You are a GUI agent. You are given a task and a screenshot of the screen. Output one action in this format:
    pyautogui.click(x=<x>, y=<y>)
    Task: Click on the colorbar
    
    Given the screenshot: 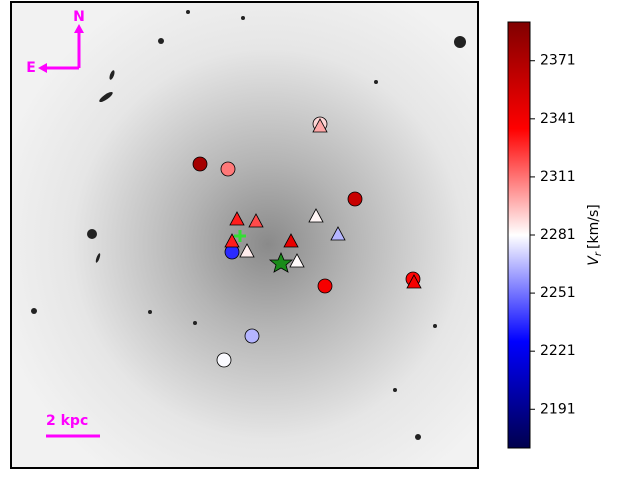 What is the action you would take?
    pyautogui.click(x=519, y=235)
    